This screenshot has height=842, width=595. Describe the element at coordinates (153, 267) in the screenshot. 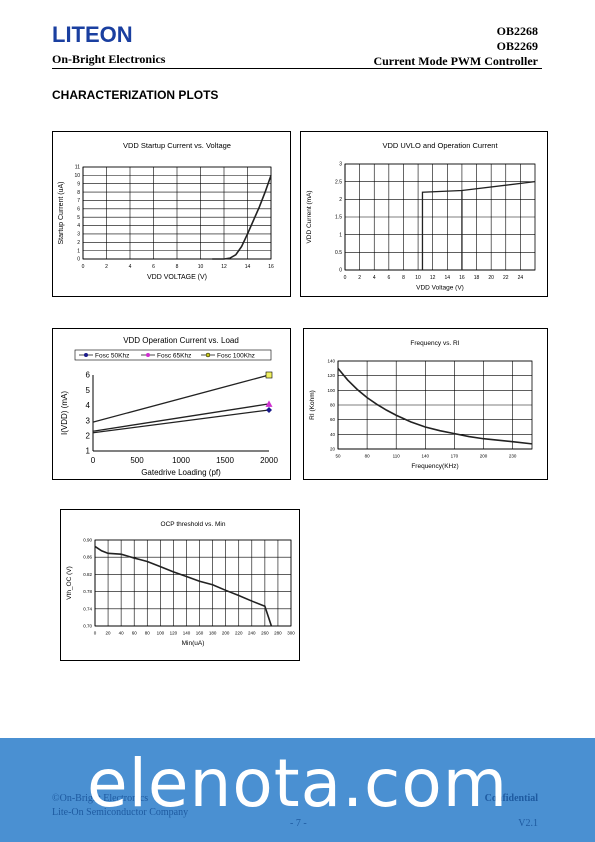

I see `x-tick-label: 6` at that location.